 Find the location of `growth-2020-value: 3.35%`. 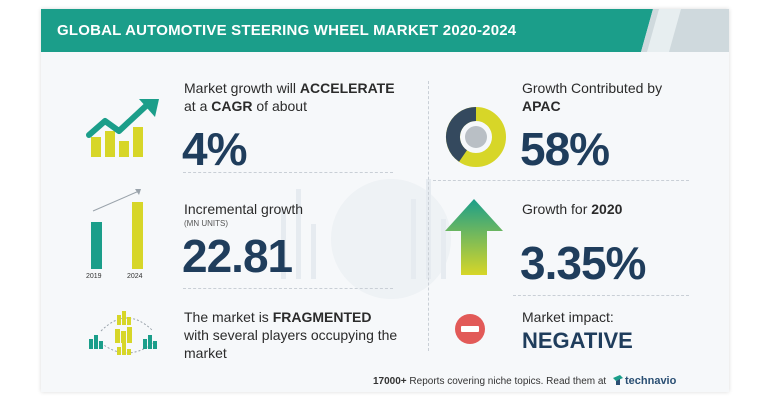

growth-2020-value: 3.35% is located at coordinates (583, 263).